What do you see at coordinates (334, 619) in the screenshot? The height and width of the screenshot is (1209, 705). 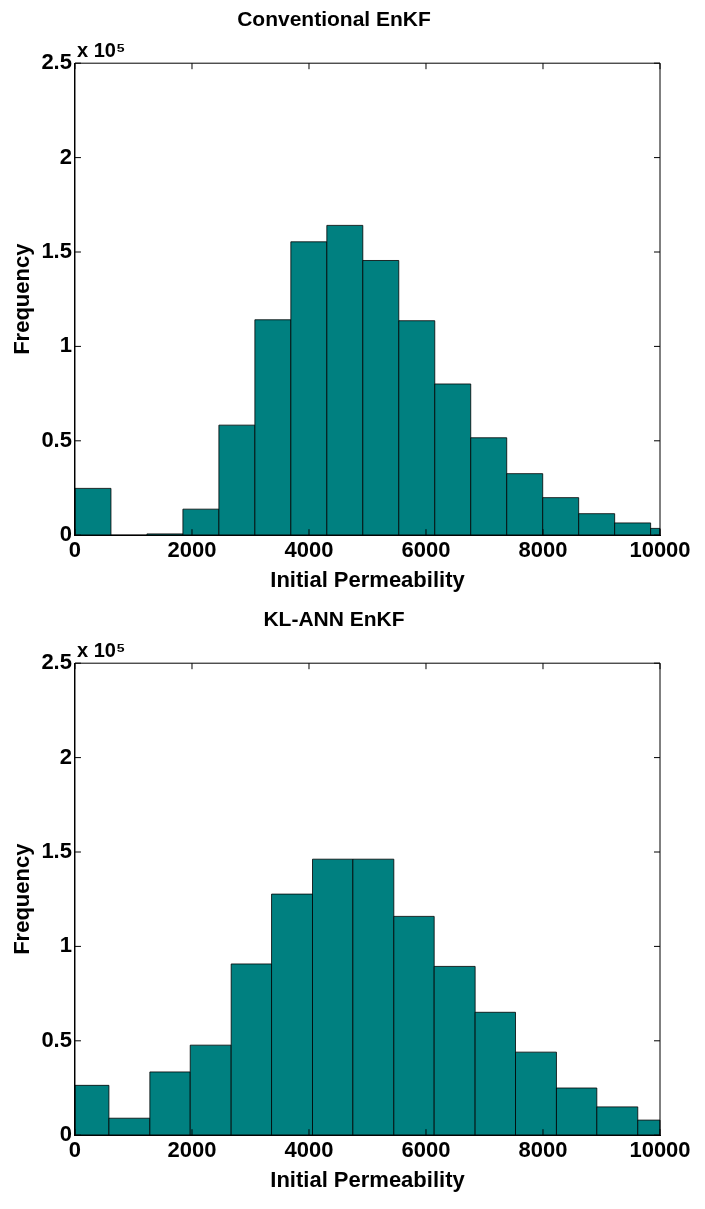 I see `chart-title: KL-ANN EnKF` at bounding box center [334, 619].